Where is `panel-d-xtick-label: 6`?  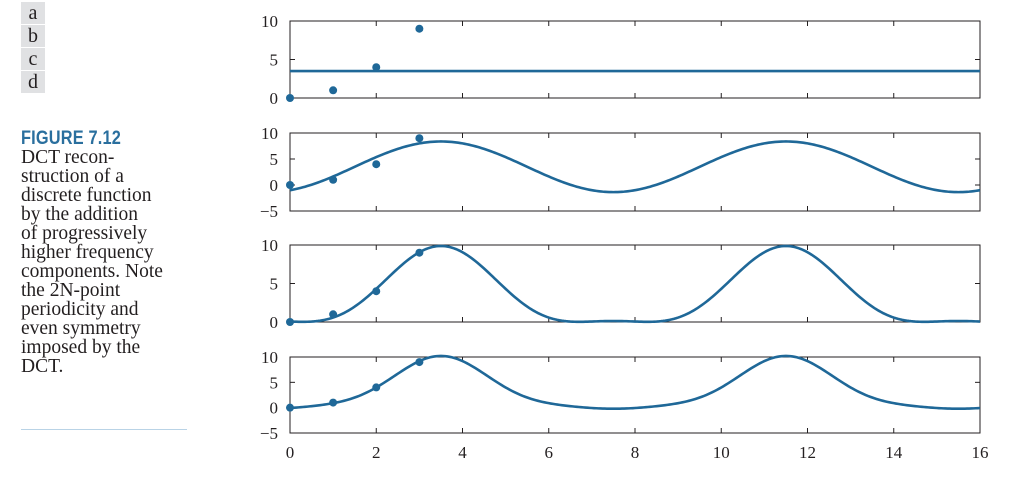 panel-d-xtick-label: 6 is located at coordinates (549, 452).